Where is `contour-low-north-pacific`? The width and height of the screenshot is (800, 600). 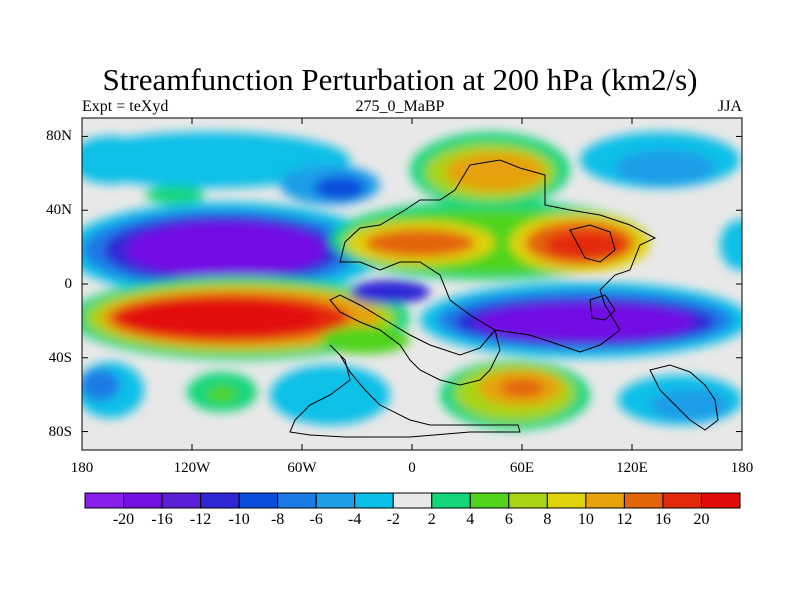
contour-low-north-pacific is located at coordinates (233, 250).